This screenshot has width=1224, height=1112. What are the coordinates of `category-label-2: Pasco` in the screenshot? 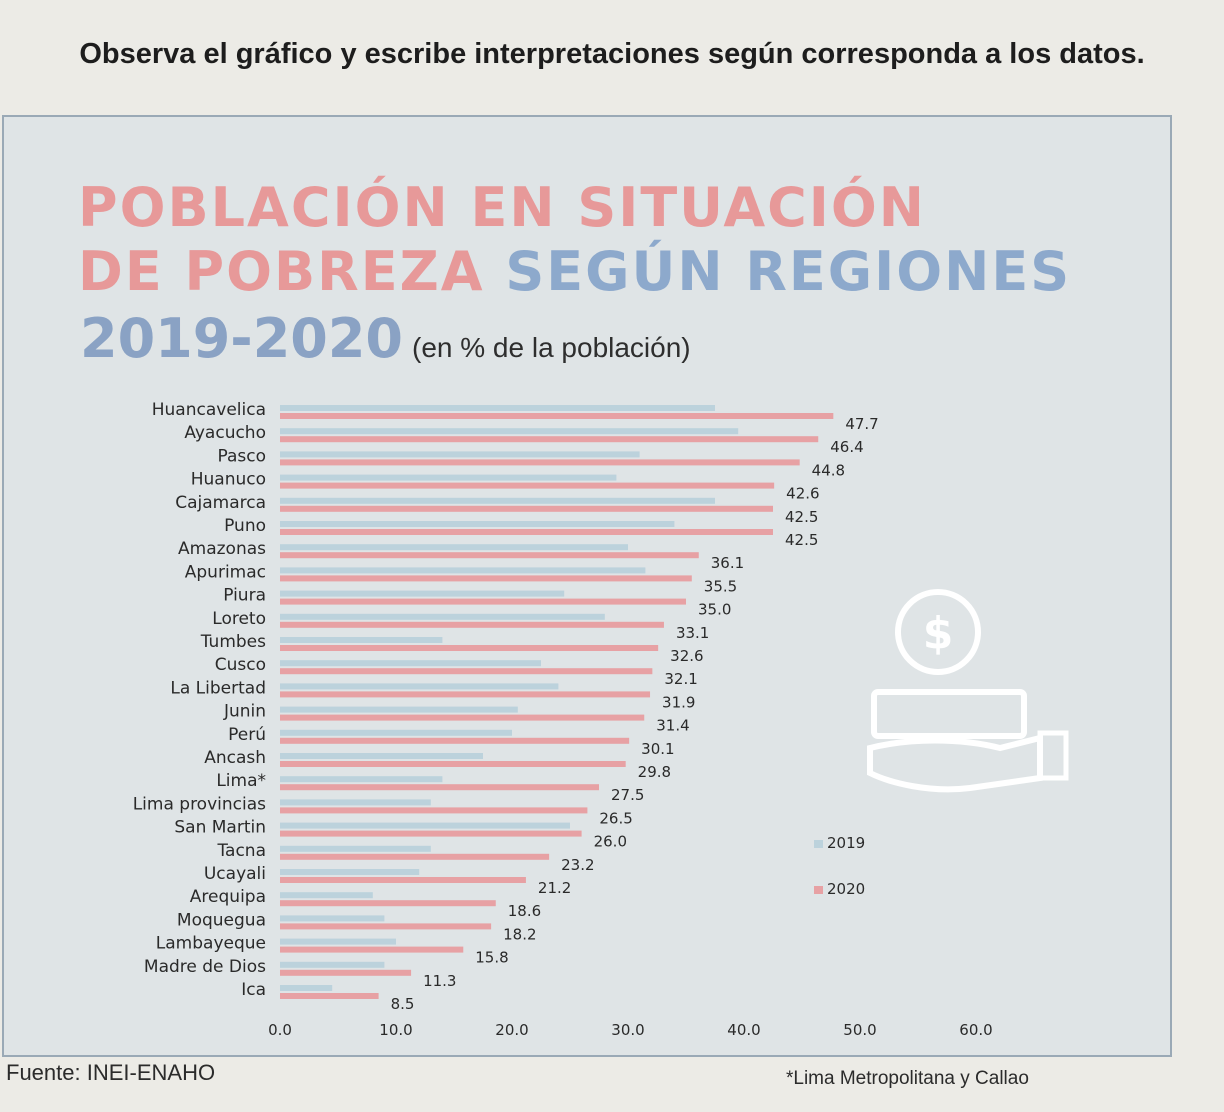 It's located at (241, 456).